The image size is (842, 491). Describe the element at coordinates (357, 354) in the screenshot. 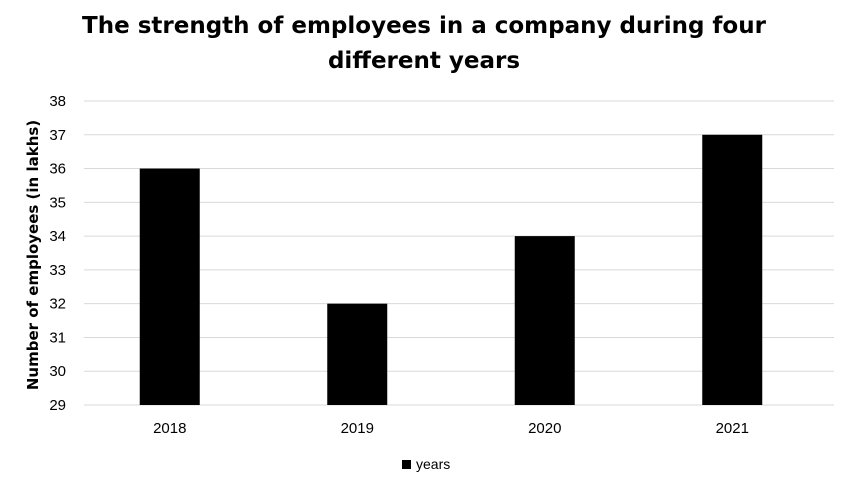

I see `bar-2019` at that location.